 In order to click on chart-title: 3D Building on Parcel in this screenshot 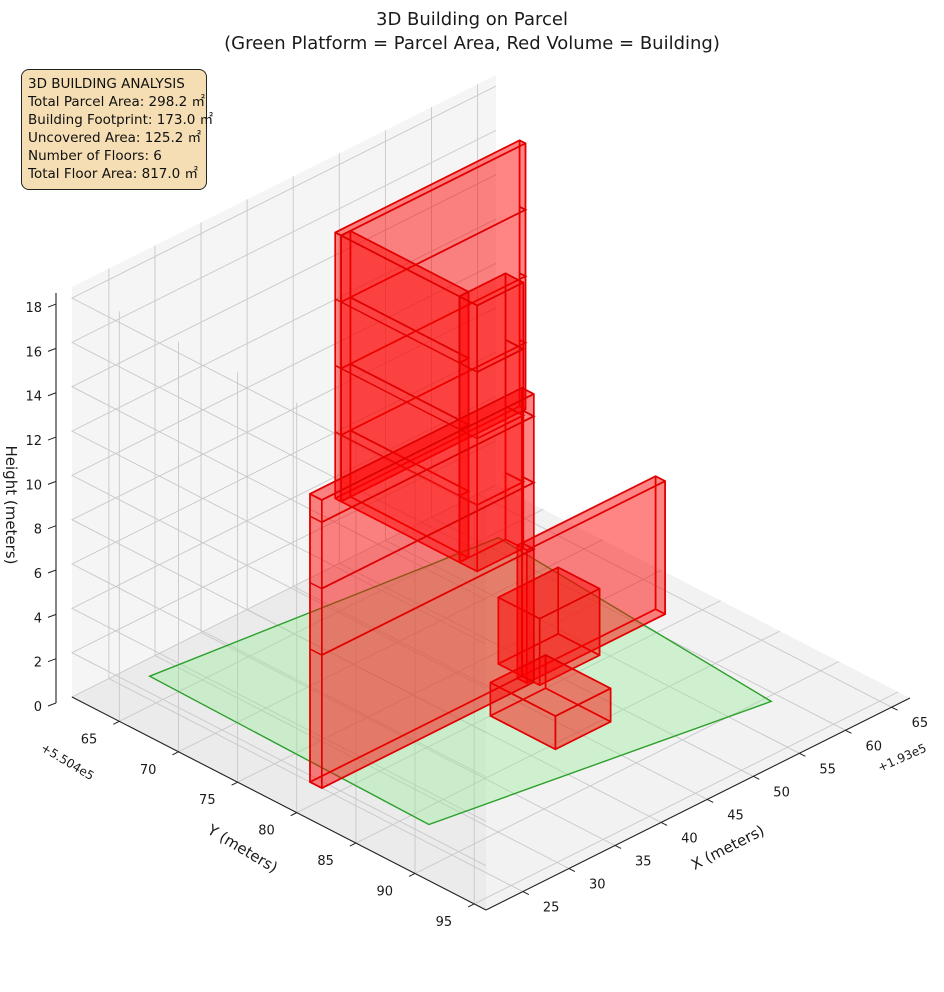, I will do `click(472, 19)`.